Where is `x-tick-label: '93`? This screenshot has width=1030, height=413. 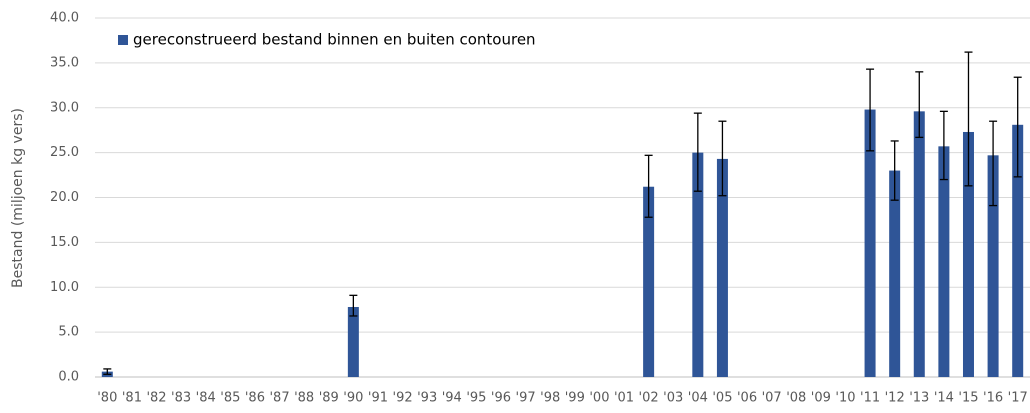 x-tick-label: '93 is located at coordinates (427, 398).